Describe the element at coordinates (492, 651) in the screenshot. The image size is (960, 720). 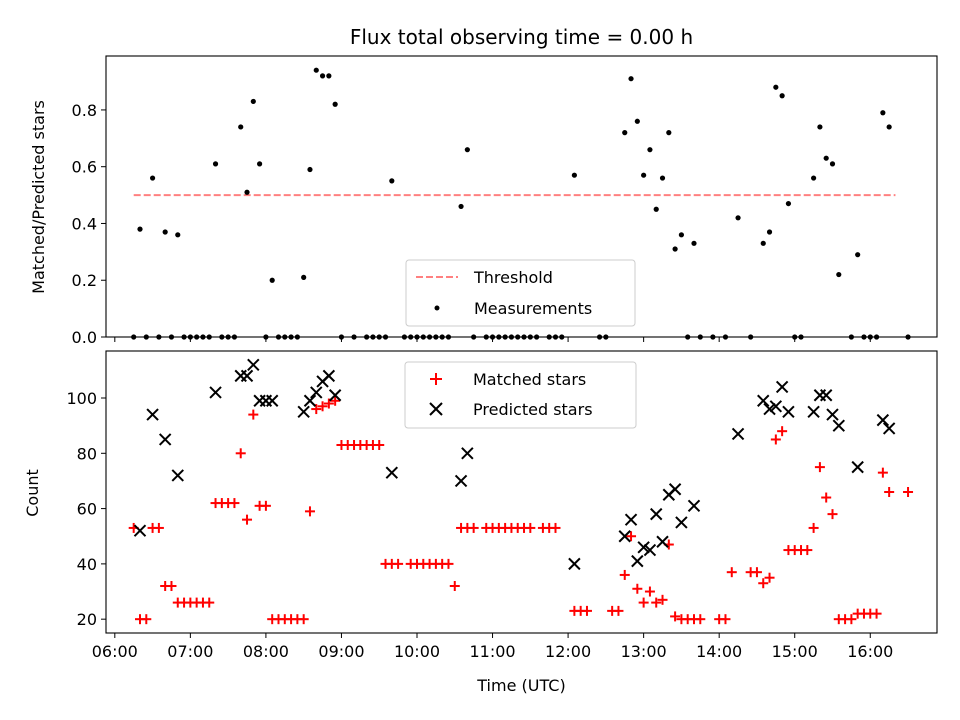
I see `x-tick-label: 11:00` at that location.